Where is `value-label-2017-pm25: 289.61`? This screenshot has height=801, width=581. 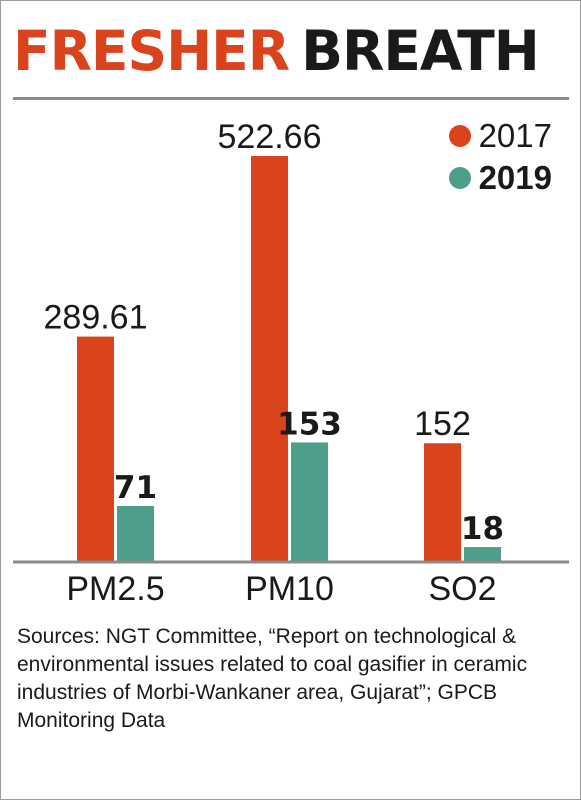
value-label-2017-pm25: 289.61 is located at coordinates (96, 318).